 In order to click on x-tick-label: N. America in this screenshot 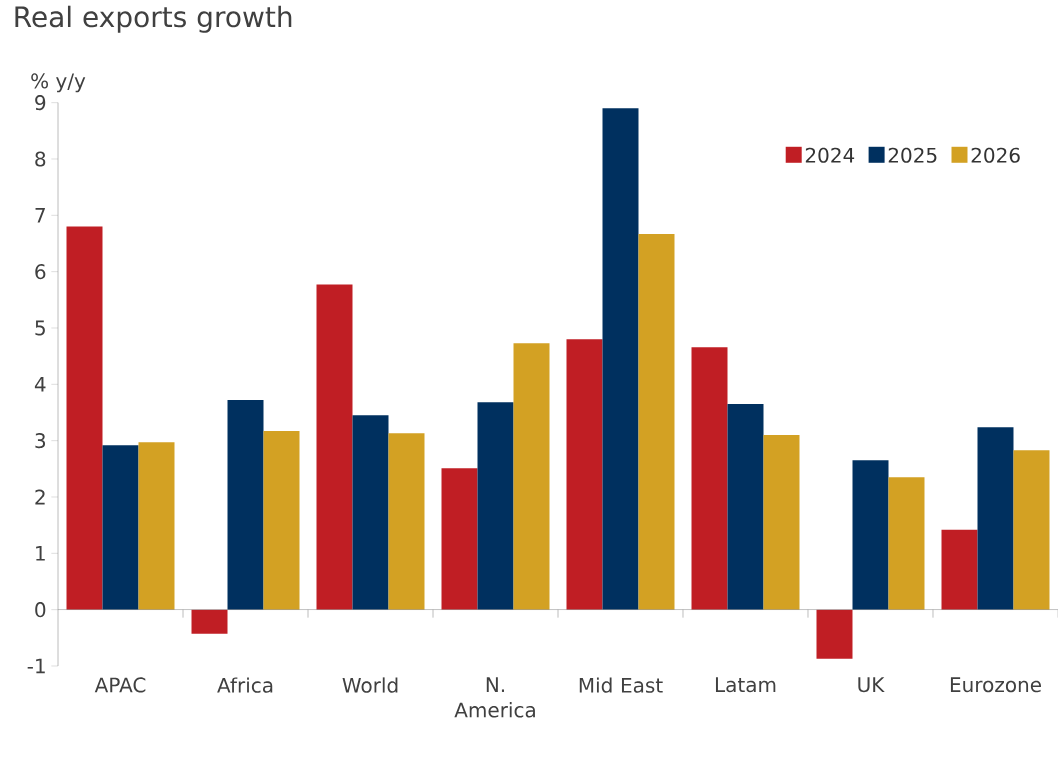, I will do `click(494, 697)`.